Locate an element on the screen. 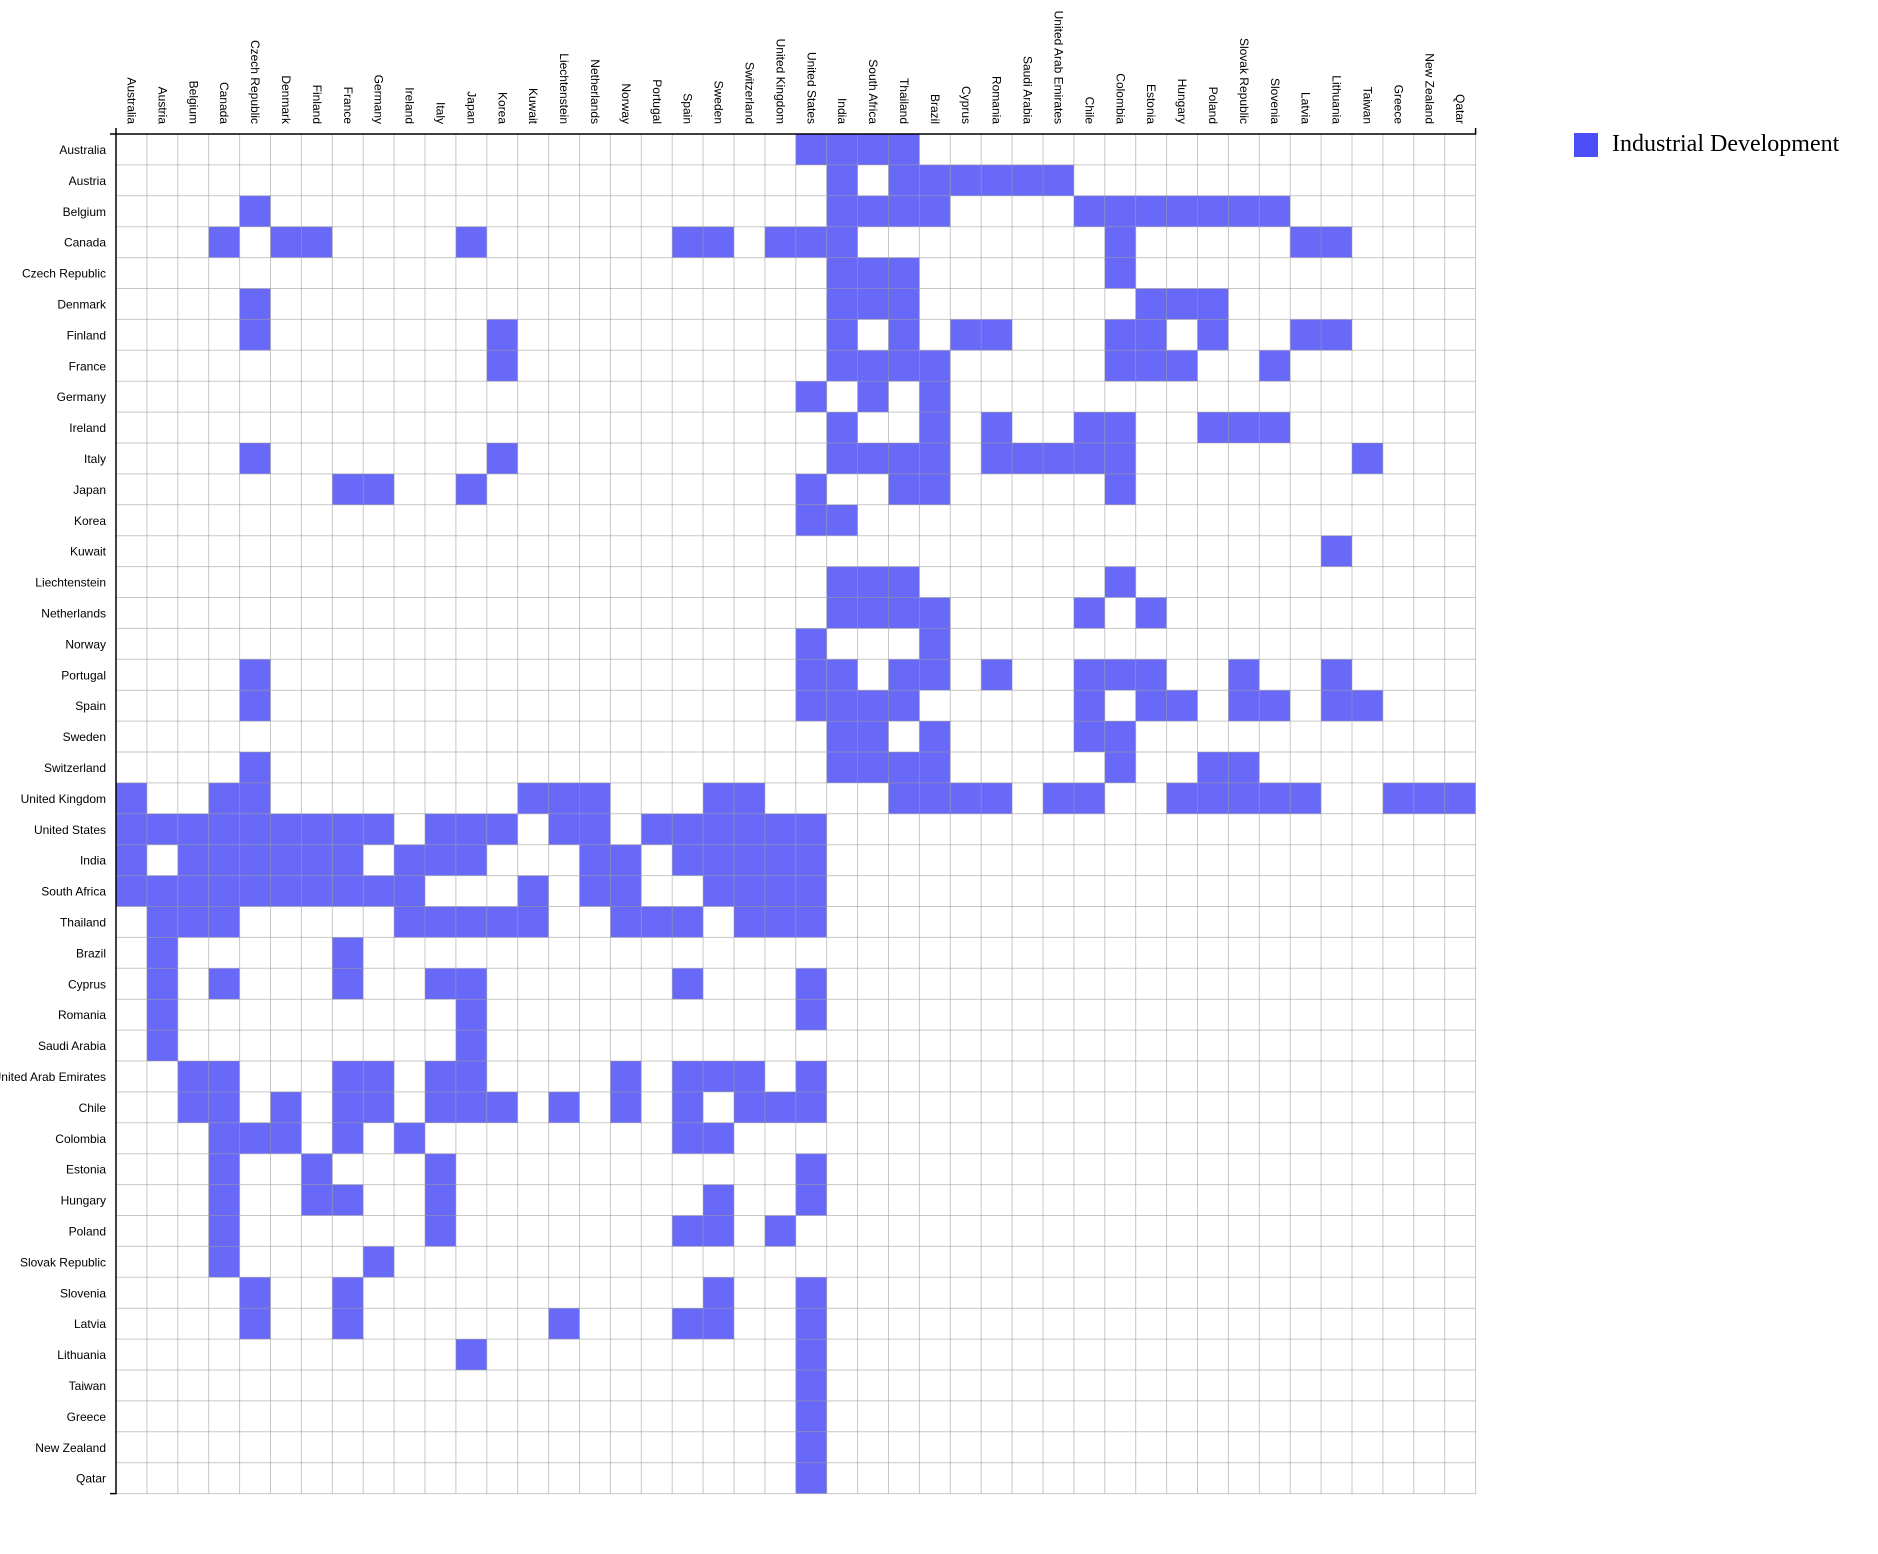 The width and height of the screenshot is (1878, 1554). y-tick-label: Japan is located at coordinates (89, 490).